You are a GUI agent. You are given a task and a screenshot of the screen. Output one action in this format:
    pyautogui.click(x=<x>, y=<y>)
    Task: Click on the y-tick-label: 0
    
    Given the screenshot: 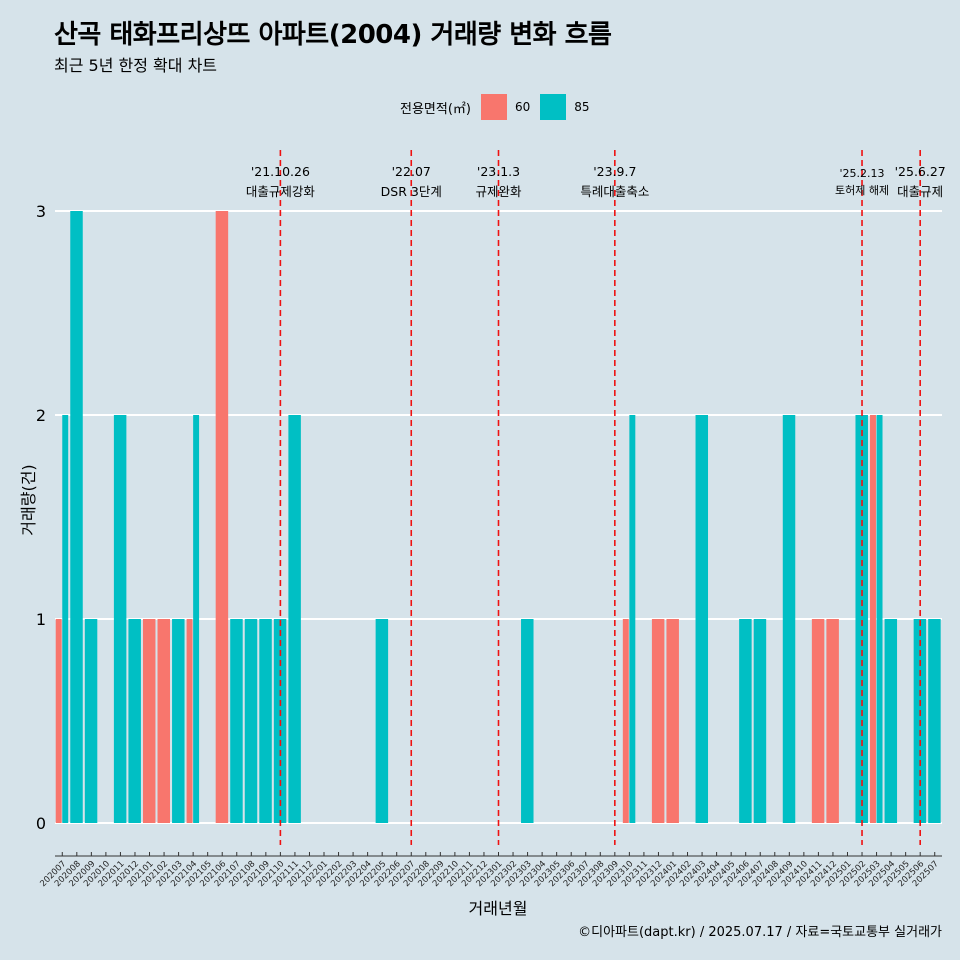 What is the action you would take?
    pyautogui.click(x=41, y=823)
    